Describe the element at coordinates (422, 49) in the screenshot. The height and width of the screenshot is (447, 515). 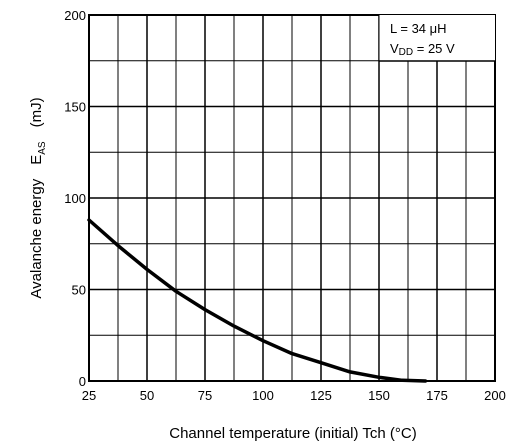
I see `annotation-vdd: VDD = 25 V` at that location.